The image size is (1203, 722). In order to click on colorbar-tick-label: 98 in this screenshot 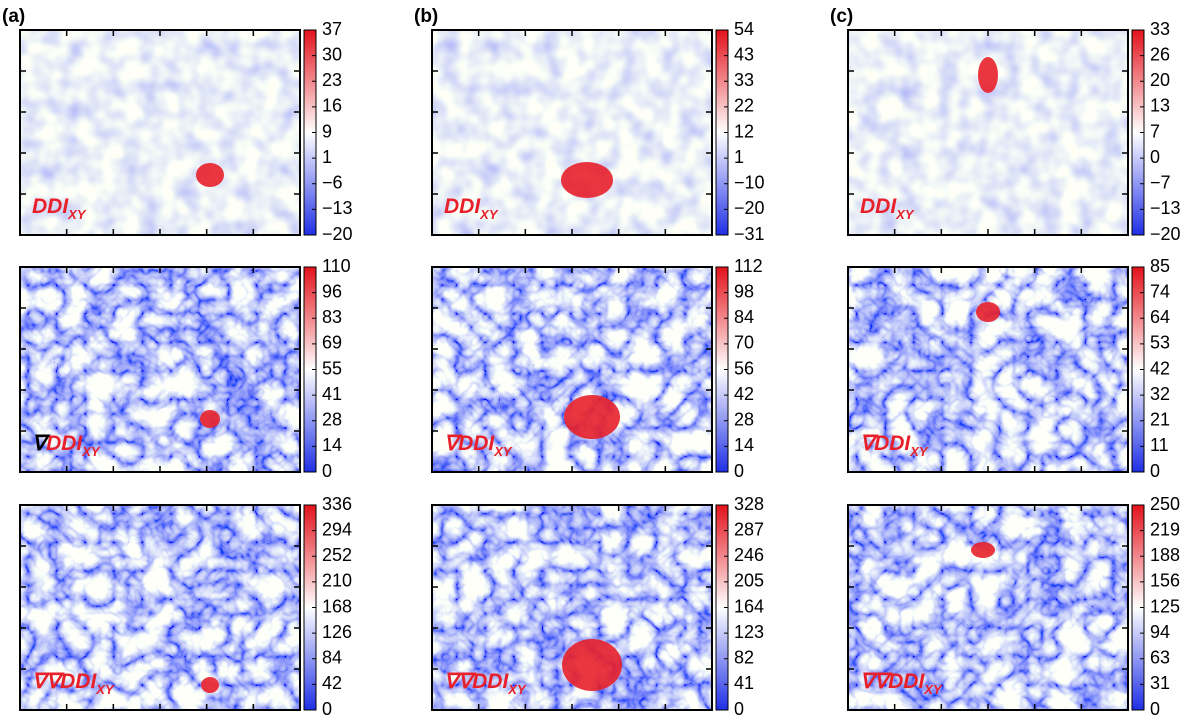, I will do `click(744, 291)`.